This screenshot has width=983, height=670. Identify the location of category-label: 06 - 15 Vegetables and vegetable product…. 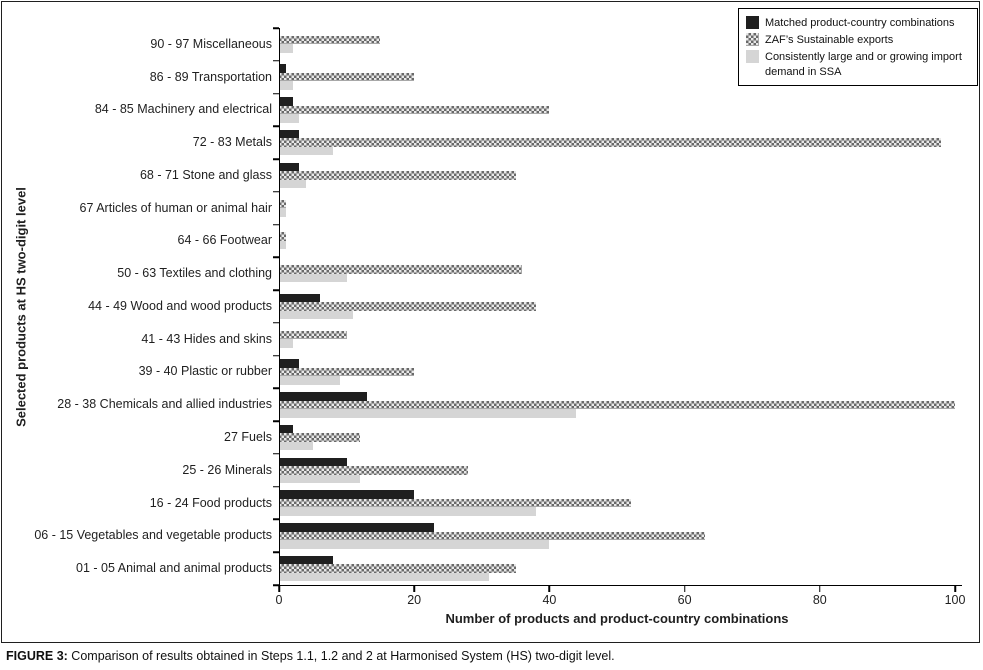
(153, 535).